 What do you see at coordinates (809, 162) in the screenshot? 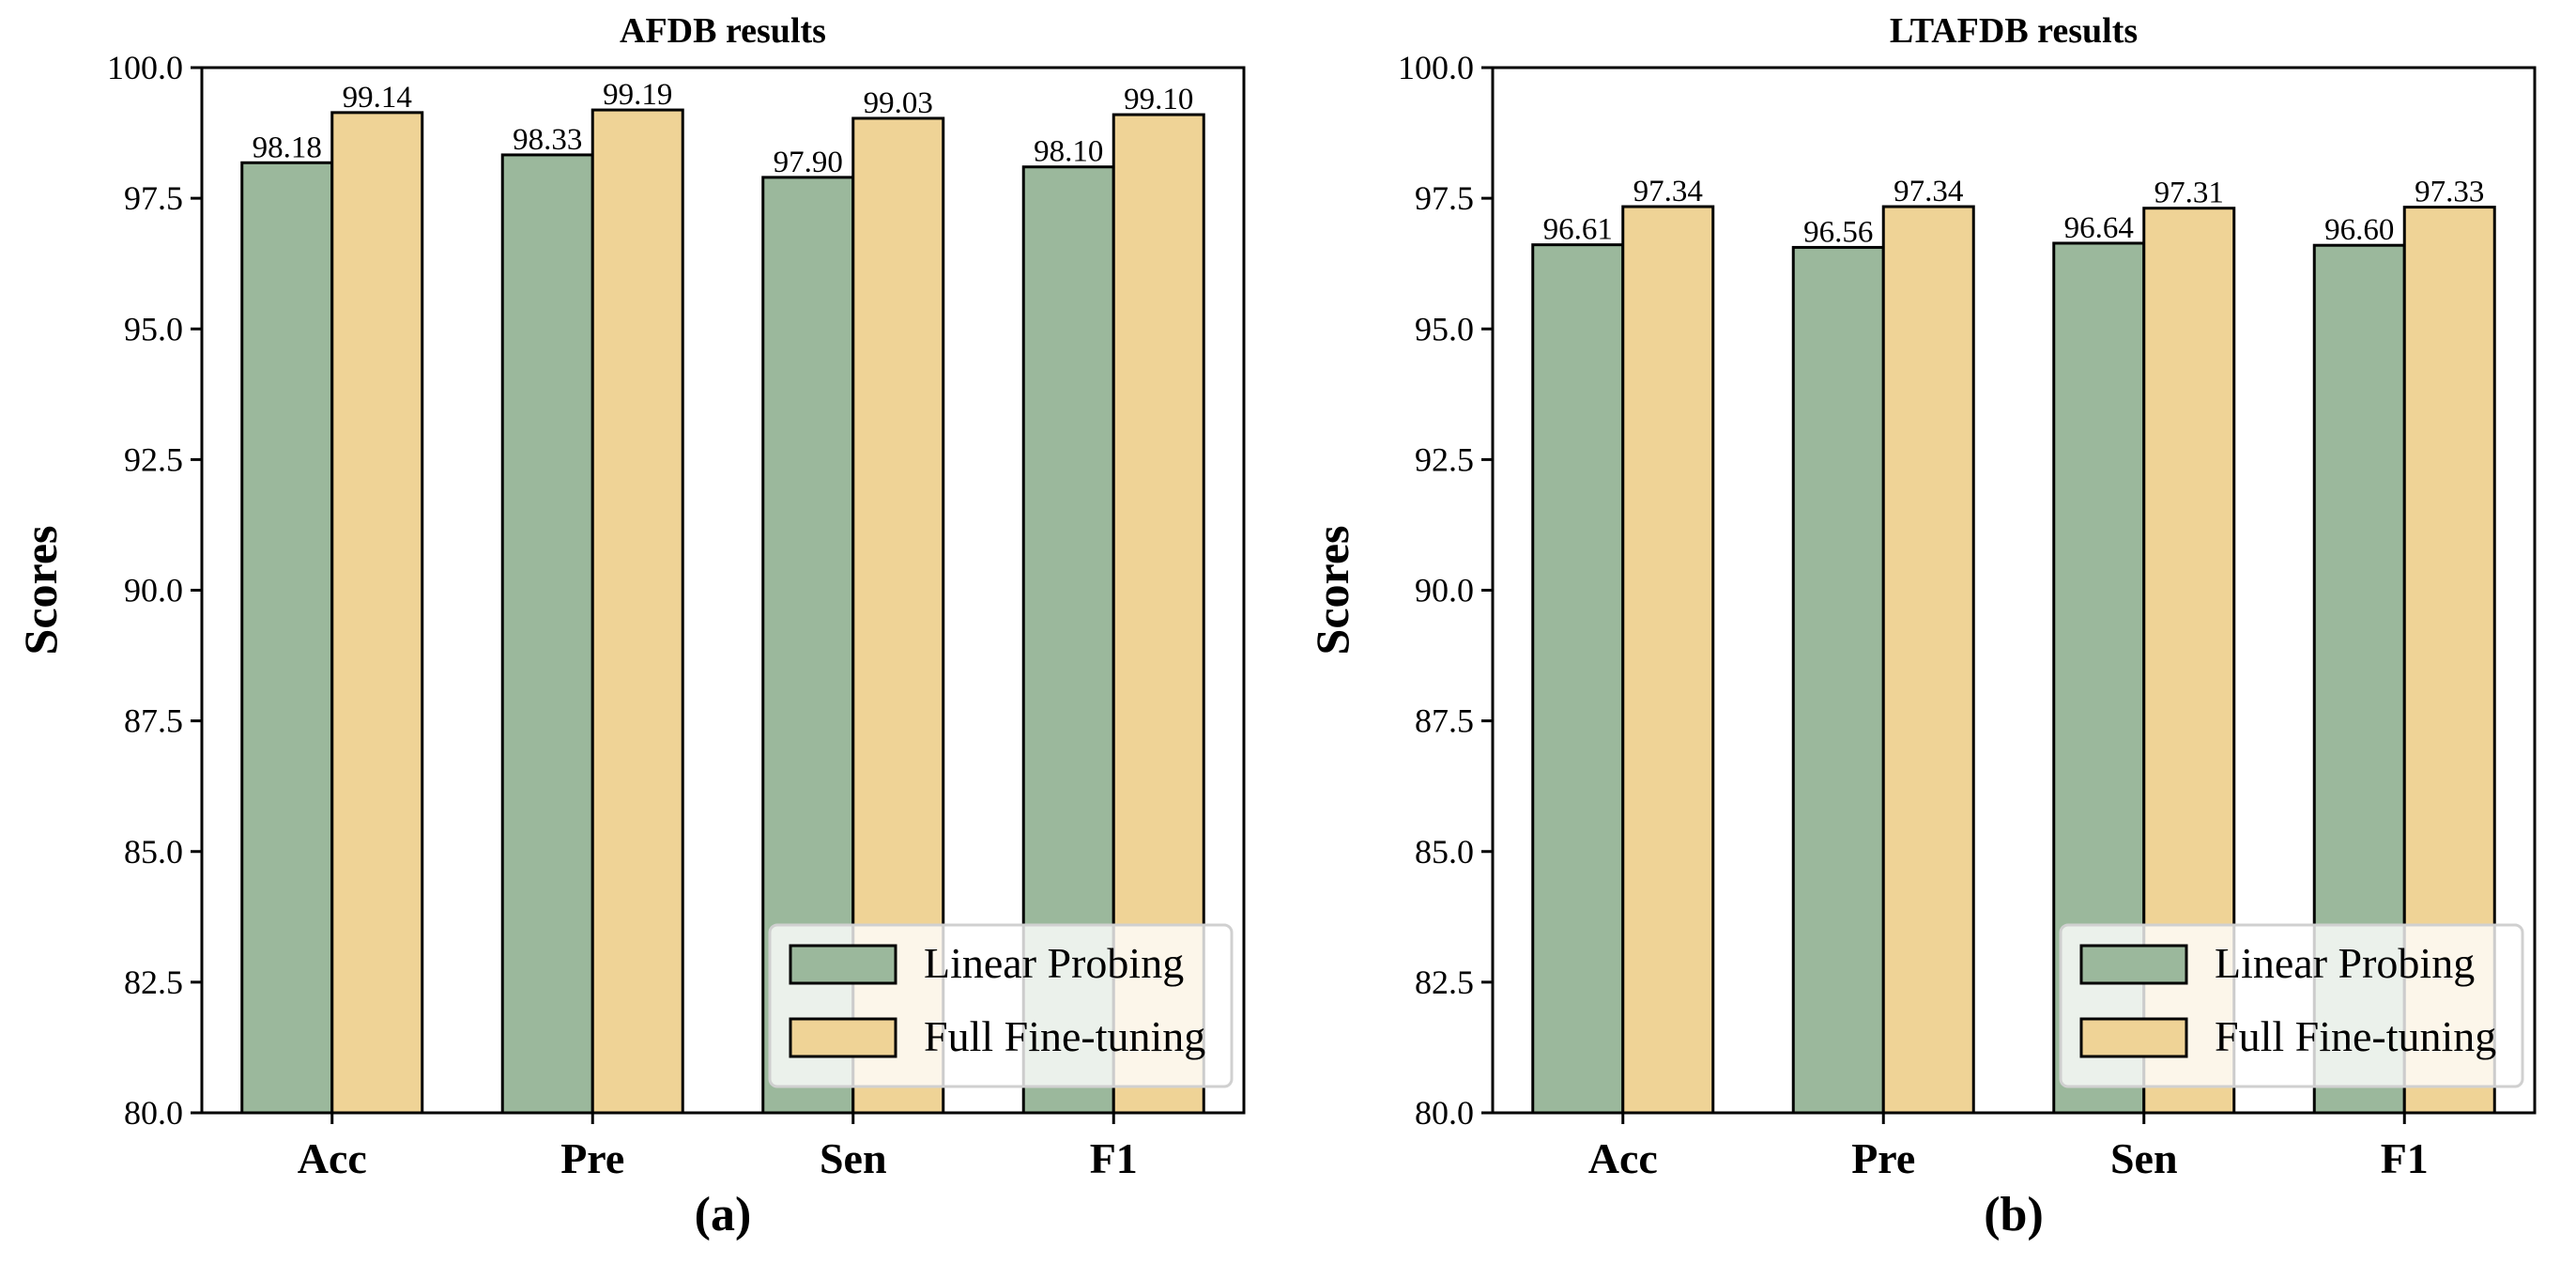
I see `data-label: 97.90` at bounding box center [809, 162].